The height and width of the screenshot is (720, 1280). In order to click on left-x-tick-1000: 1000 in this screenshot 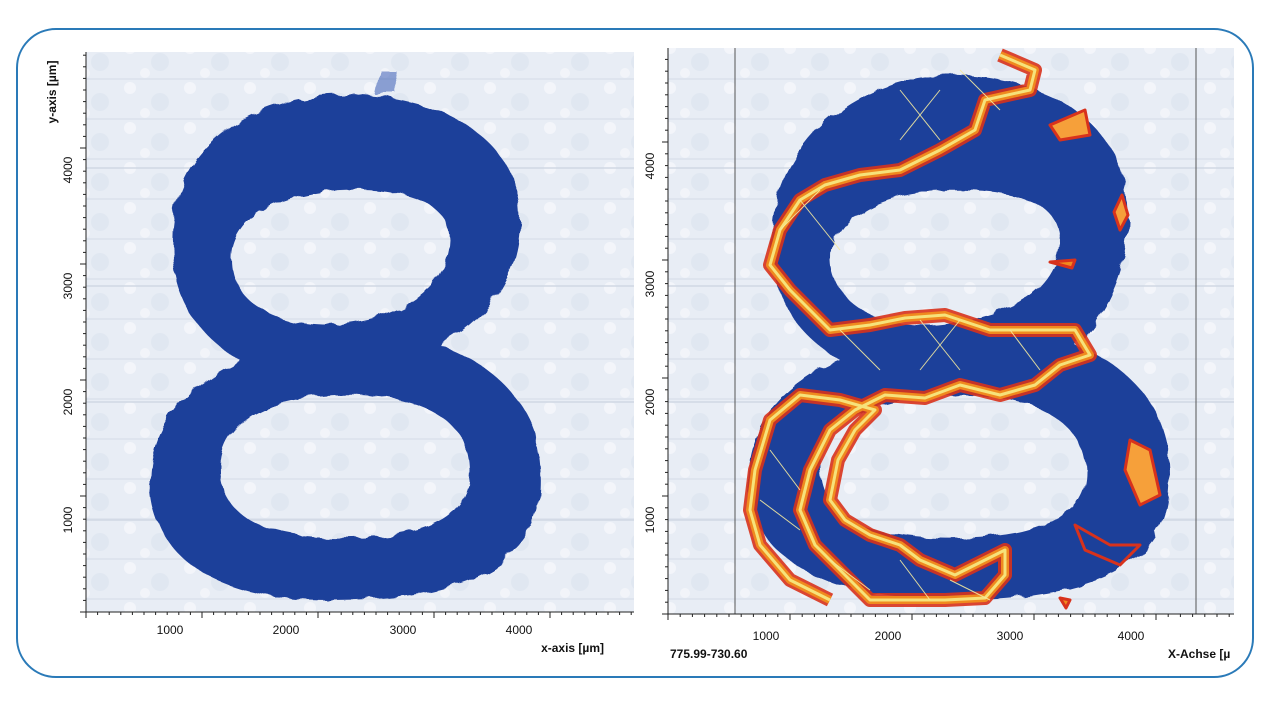, I will do `click(170, 630)`.